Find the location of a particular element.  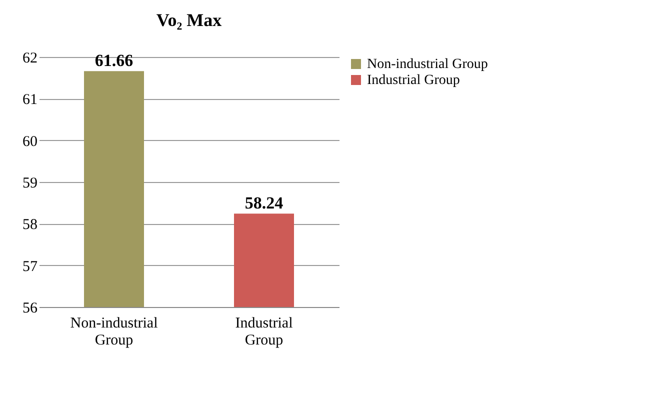

legend-label: Industrial Group is located at coordinates (413, 80).